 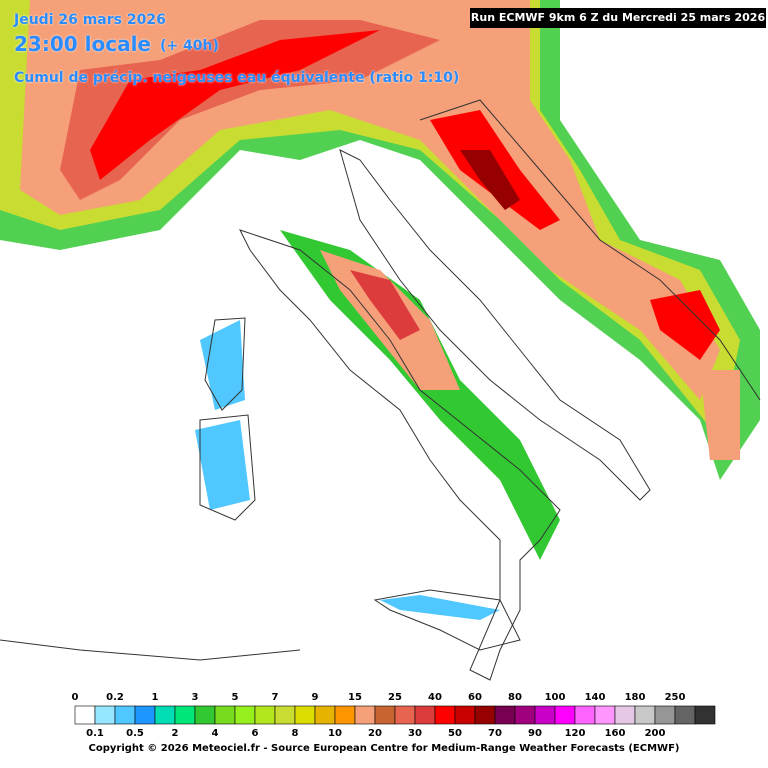 What do you see at coordinates (435, 697) in the screenshot?
I see `legend-label: 40` at bounding box center [435, 697].